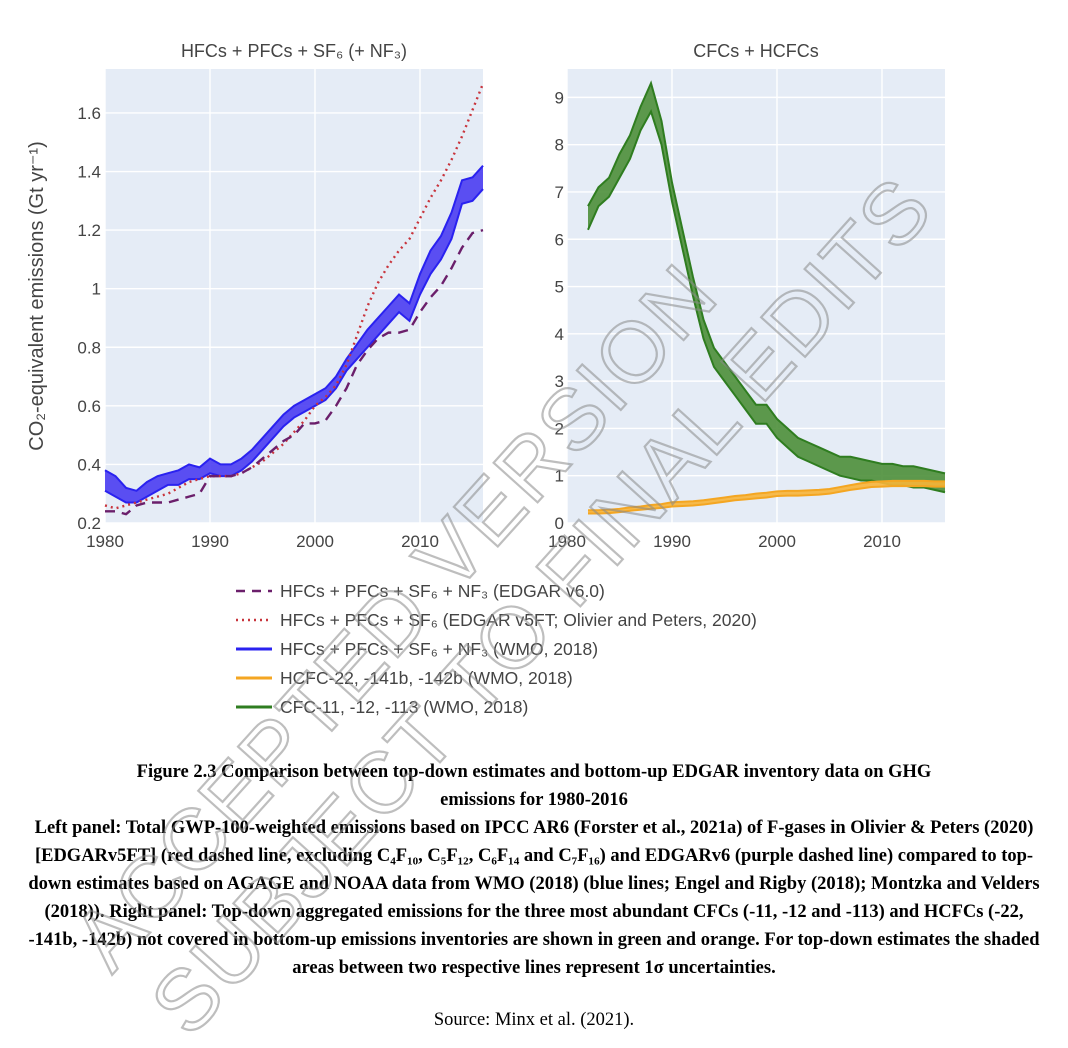  I want to click on y-tick-label: 0.4, so click(89, 464).